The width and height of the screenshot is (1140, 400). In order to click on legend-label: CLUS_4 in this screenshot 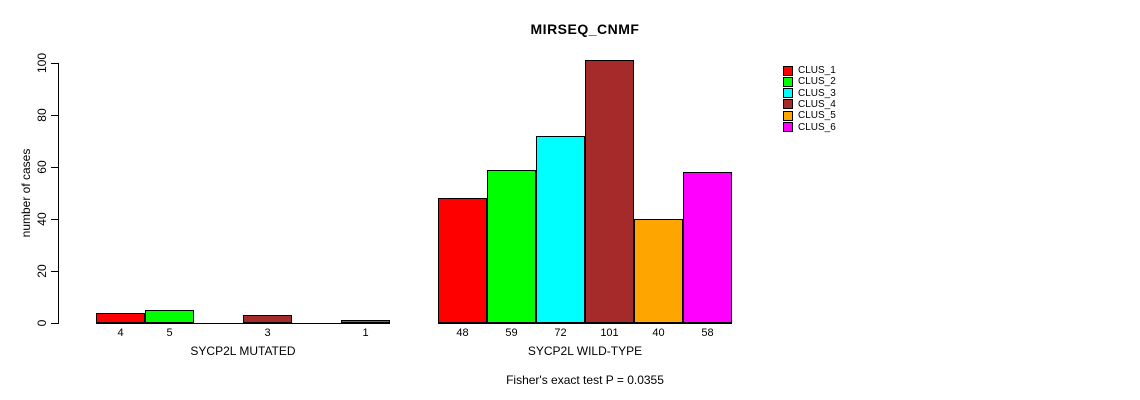, I will do `click(817, 104)`.